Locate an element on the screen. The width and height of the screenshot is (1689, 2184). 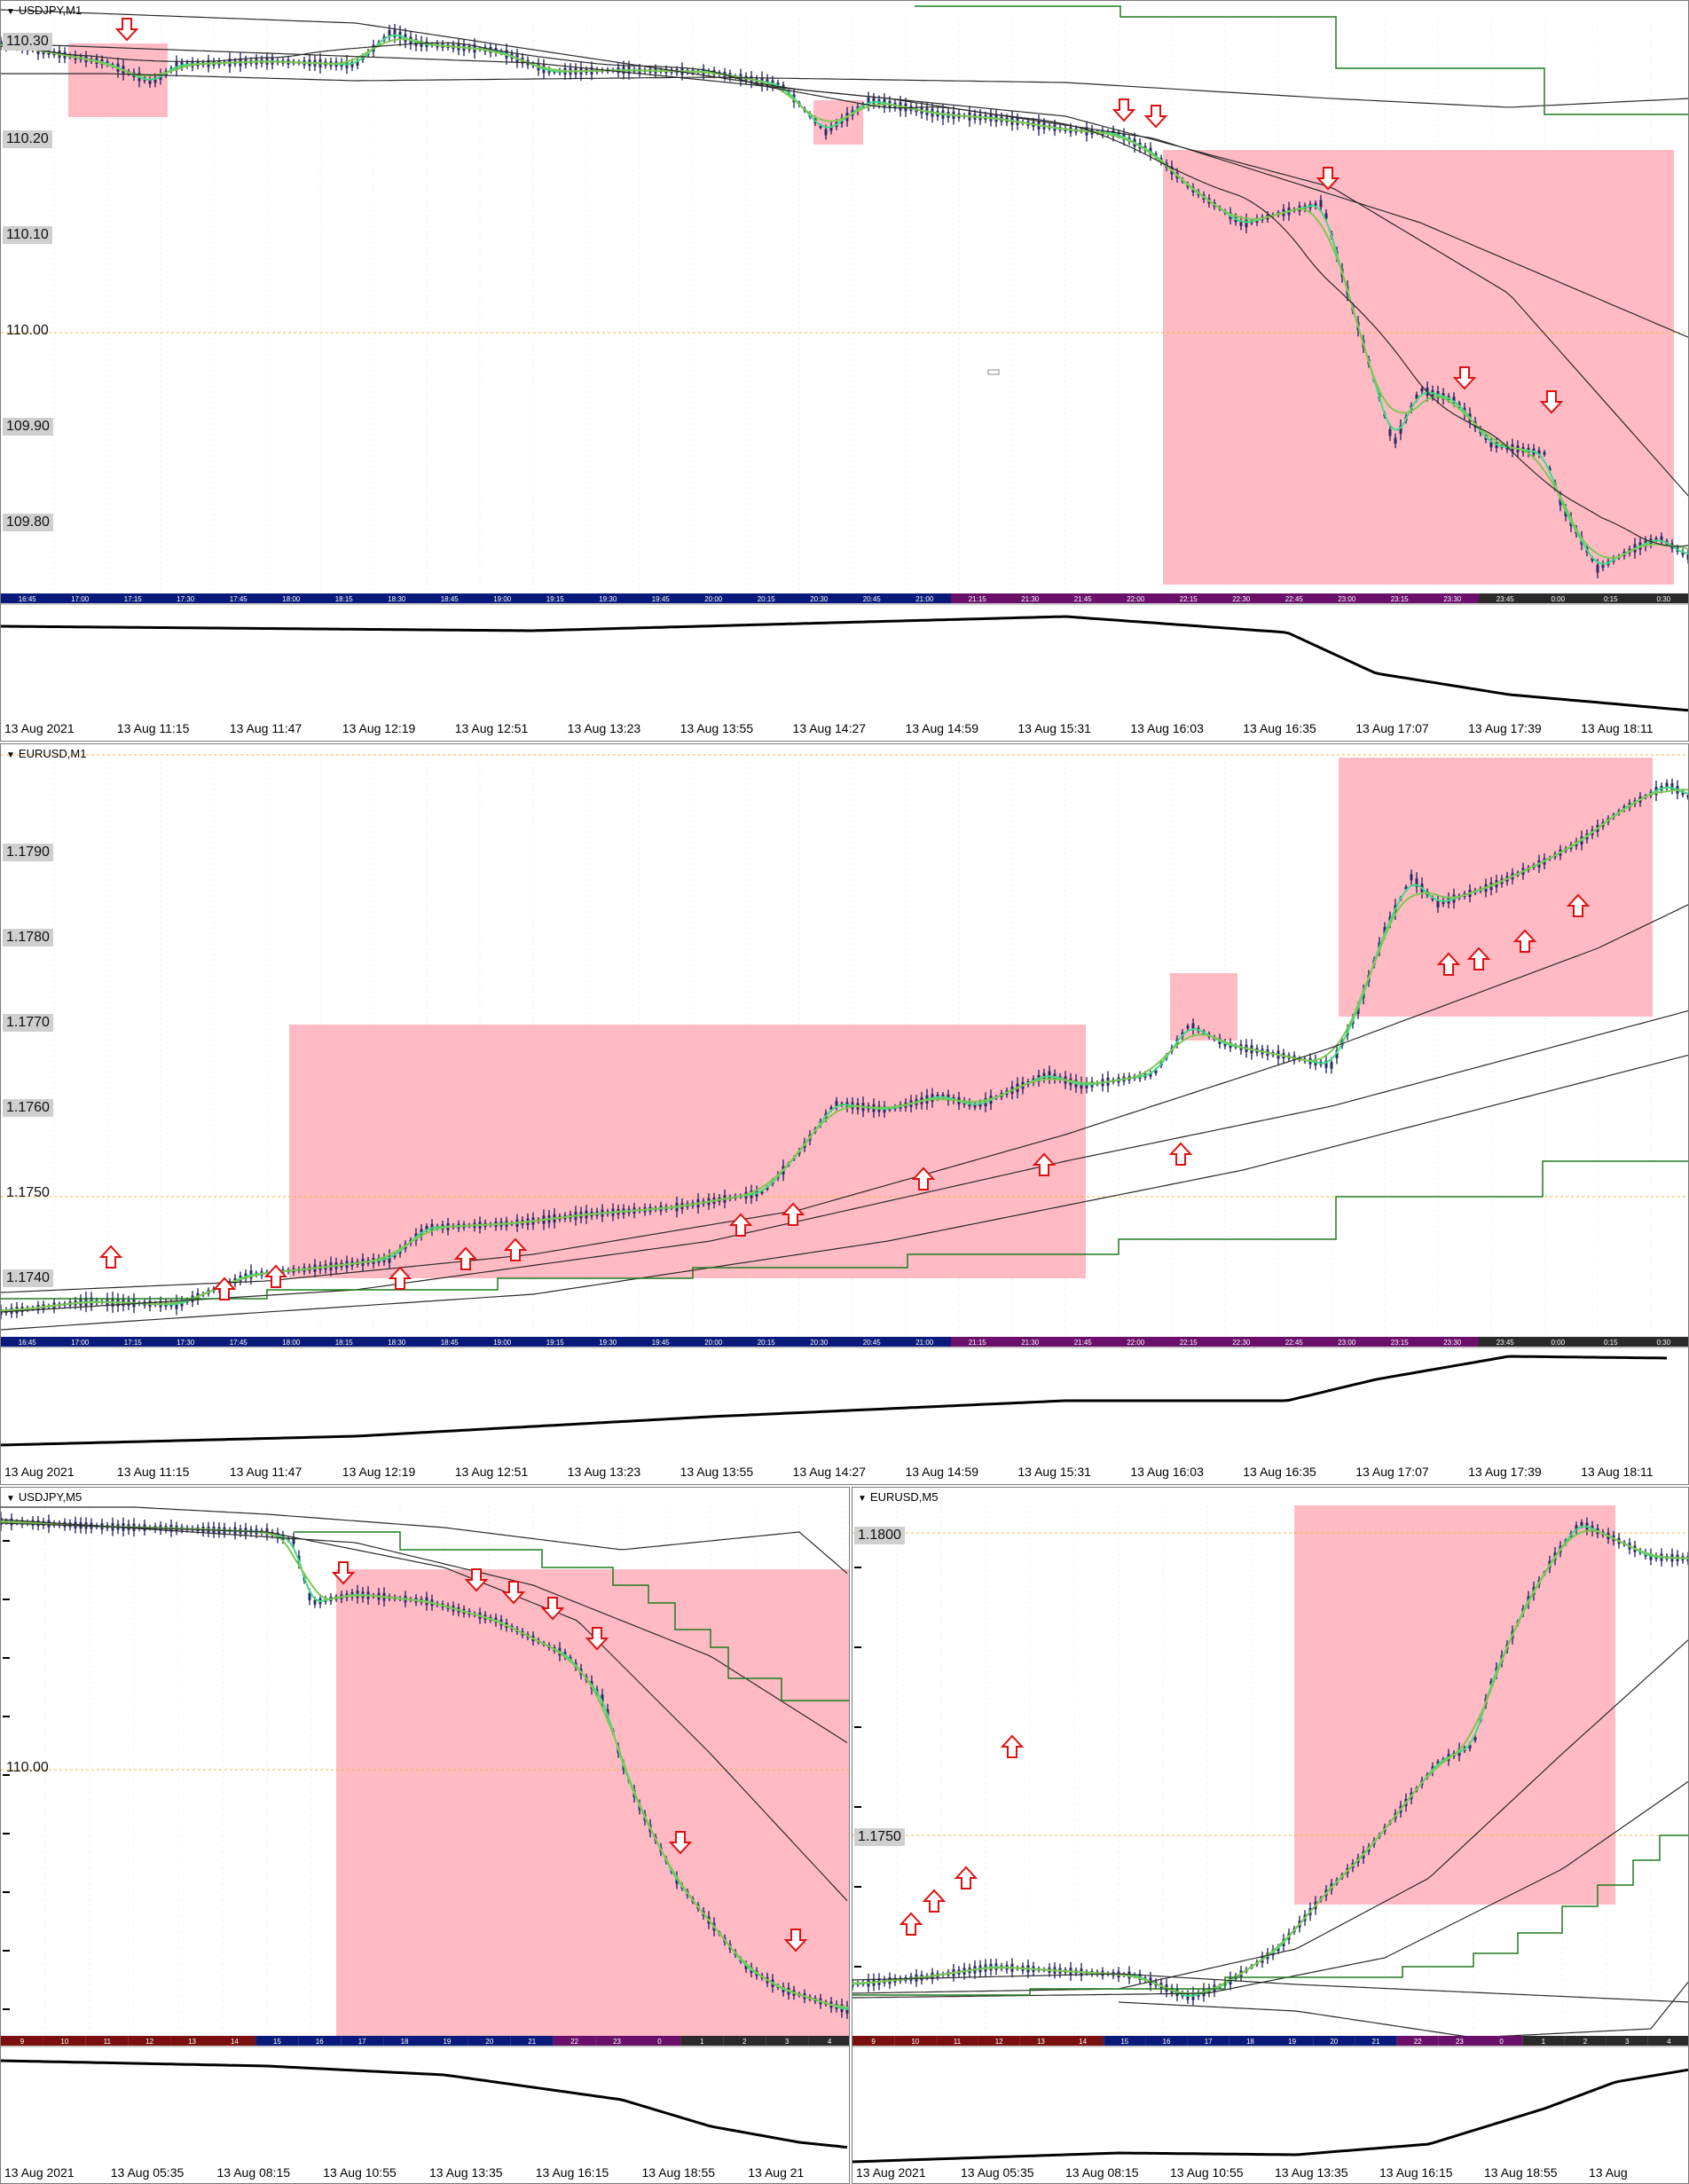
session-time-label: 23:15 is located at coordinates (1400, 1343).